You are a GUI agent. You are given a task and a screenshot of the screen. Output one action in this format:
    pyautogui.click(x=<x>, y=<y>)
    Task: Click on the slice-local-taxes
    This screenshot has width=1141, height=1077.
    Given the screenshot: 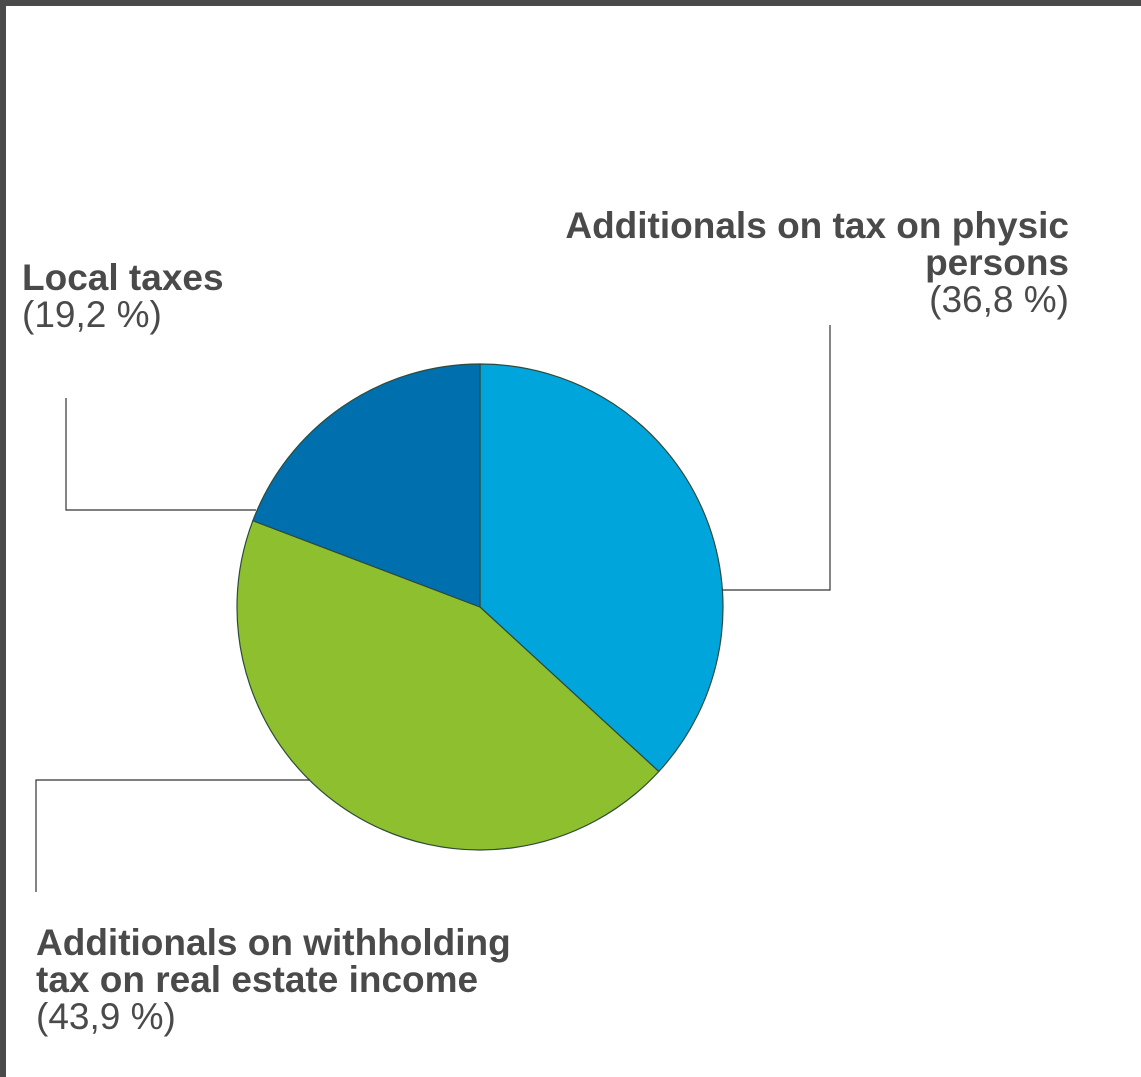 What is the action you would take?
    pyautogui.click(x=366, y=485)
    